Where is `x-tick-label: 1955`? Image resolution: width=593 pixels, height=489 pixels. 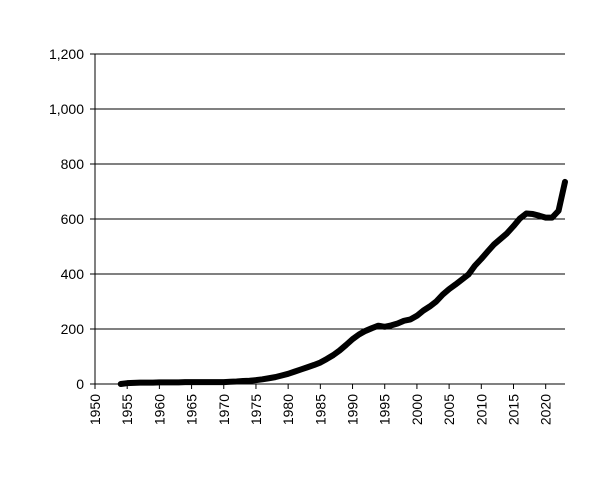 x-tick-label: 1955 is located at coordinates (127, 409).